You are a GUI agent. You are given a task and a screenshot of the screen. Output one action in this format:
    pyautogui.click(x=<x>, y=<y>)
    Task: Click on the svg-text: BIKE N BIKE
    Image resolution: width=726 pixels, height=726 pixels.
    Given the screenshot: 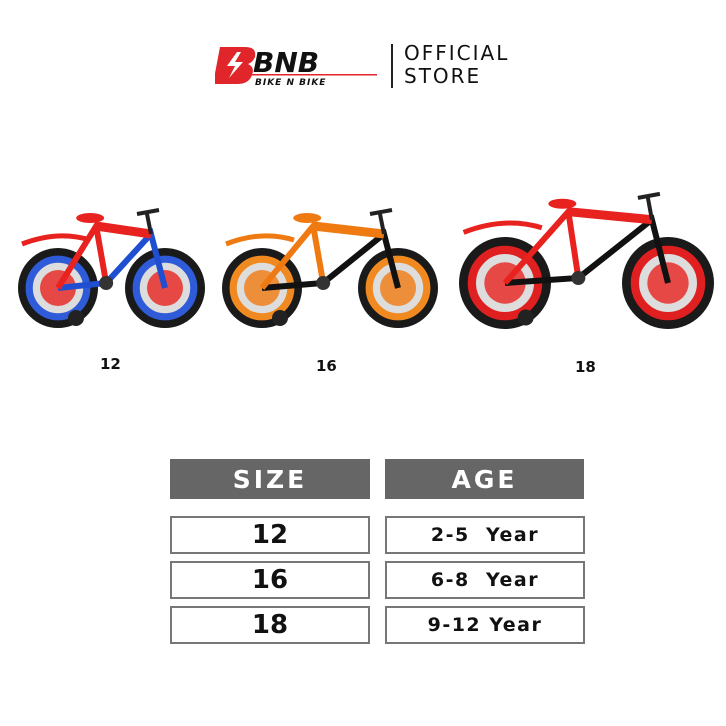 What is the action you would take?
    pyautogui.click(x=290, y=82)
    